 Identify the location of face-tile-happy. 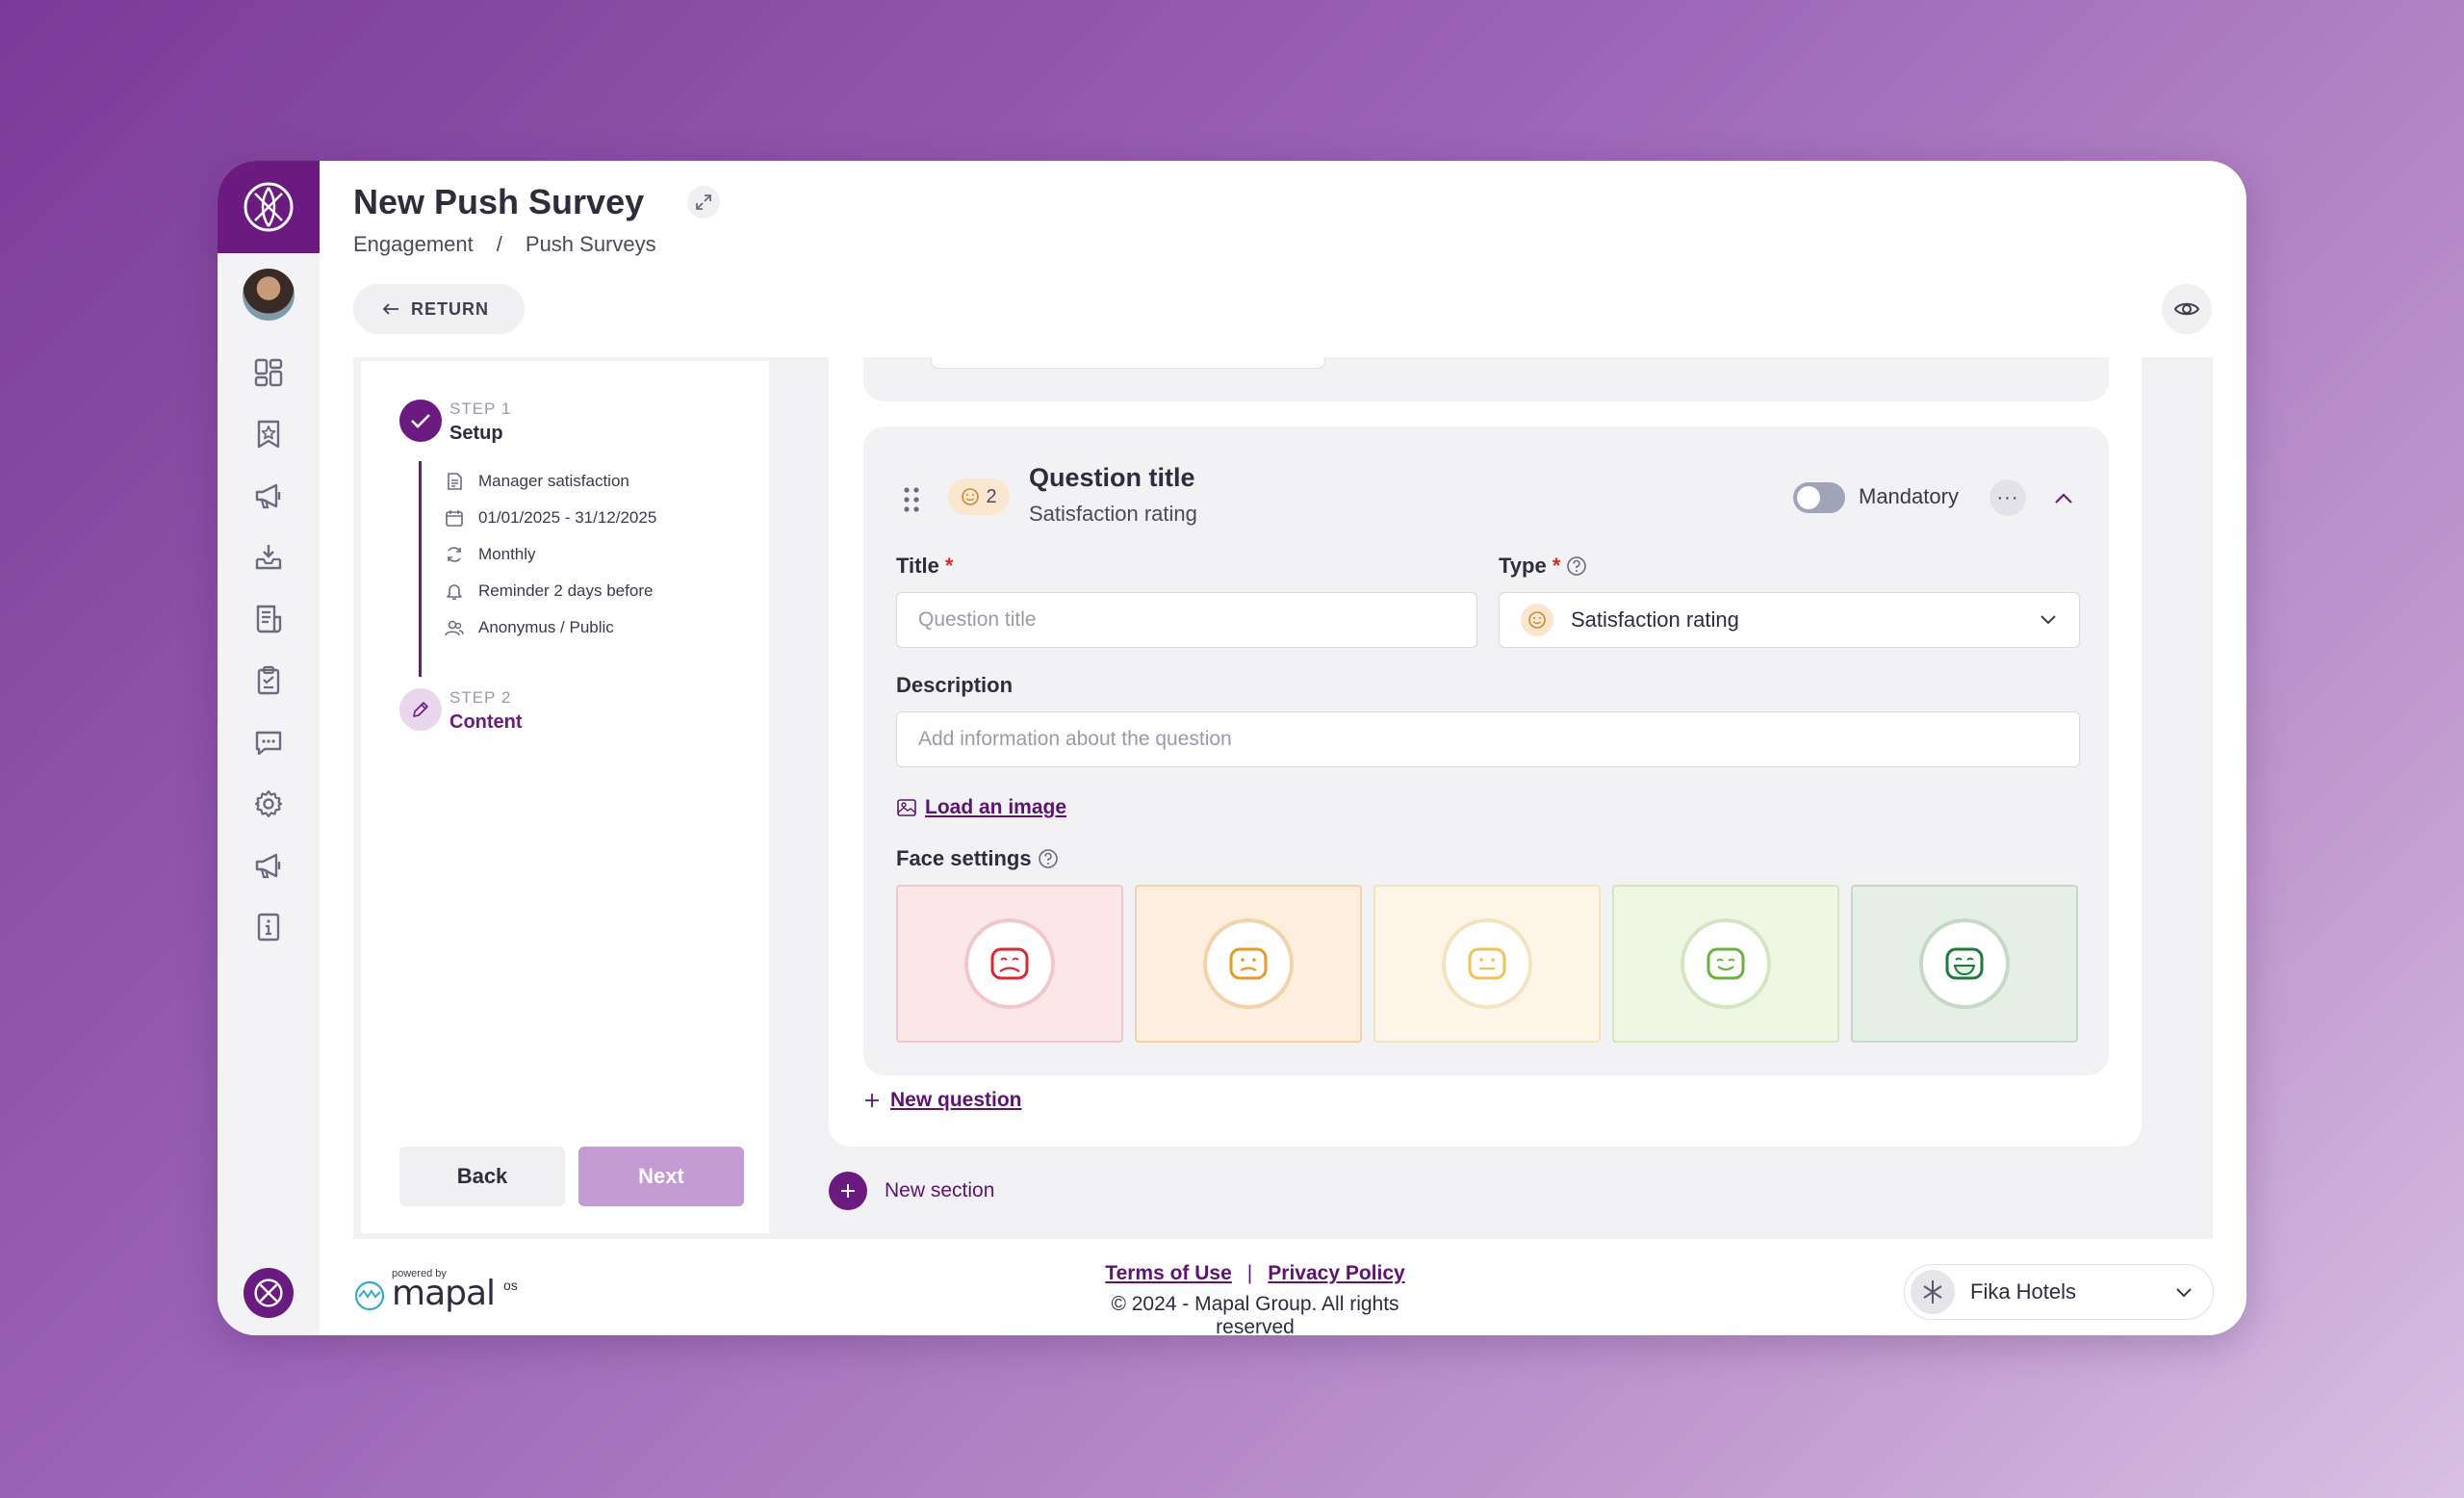
(1725, 964).